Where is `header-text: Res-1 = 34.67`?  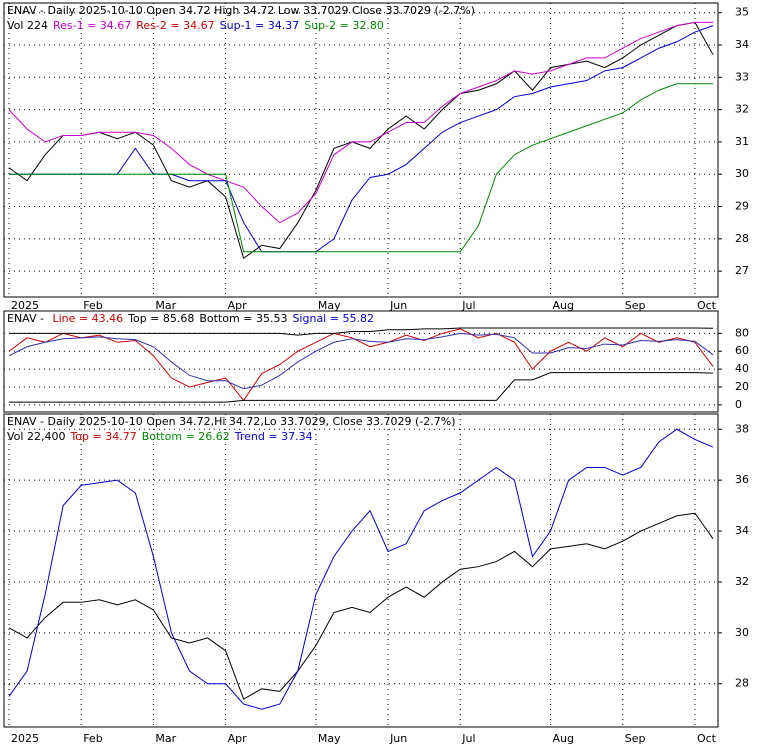
header-text: Res-1 = 34.67 is located at coordinates (92, 25).